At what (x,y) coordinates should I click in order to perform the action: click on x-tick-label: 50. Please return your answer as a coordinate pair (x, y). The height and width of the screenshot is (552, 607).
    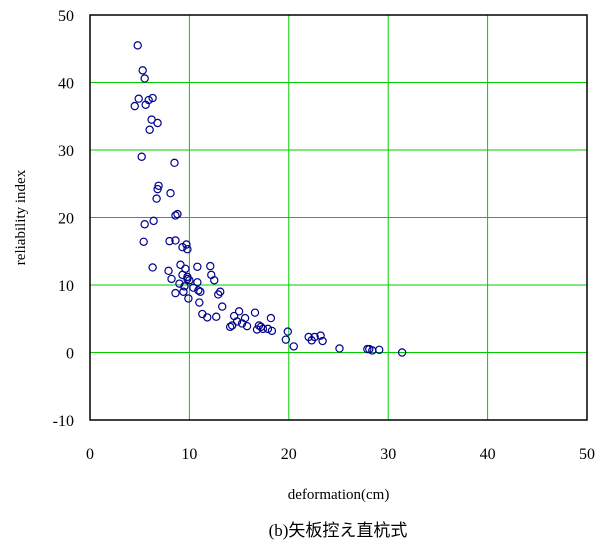
    Looking at the image, I should click on (587, 454).